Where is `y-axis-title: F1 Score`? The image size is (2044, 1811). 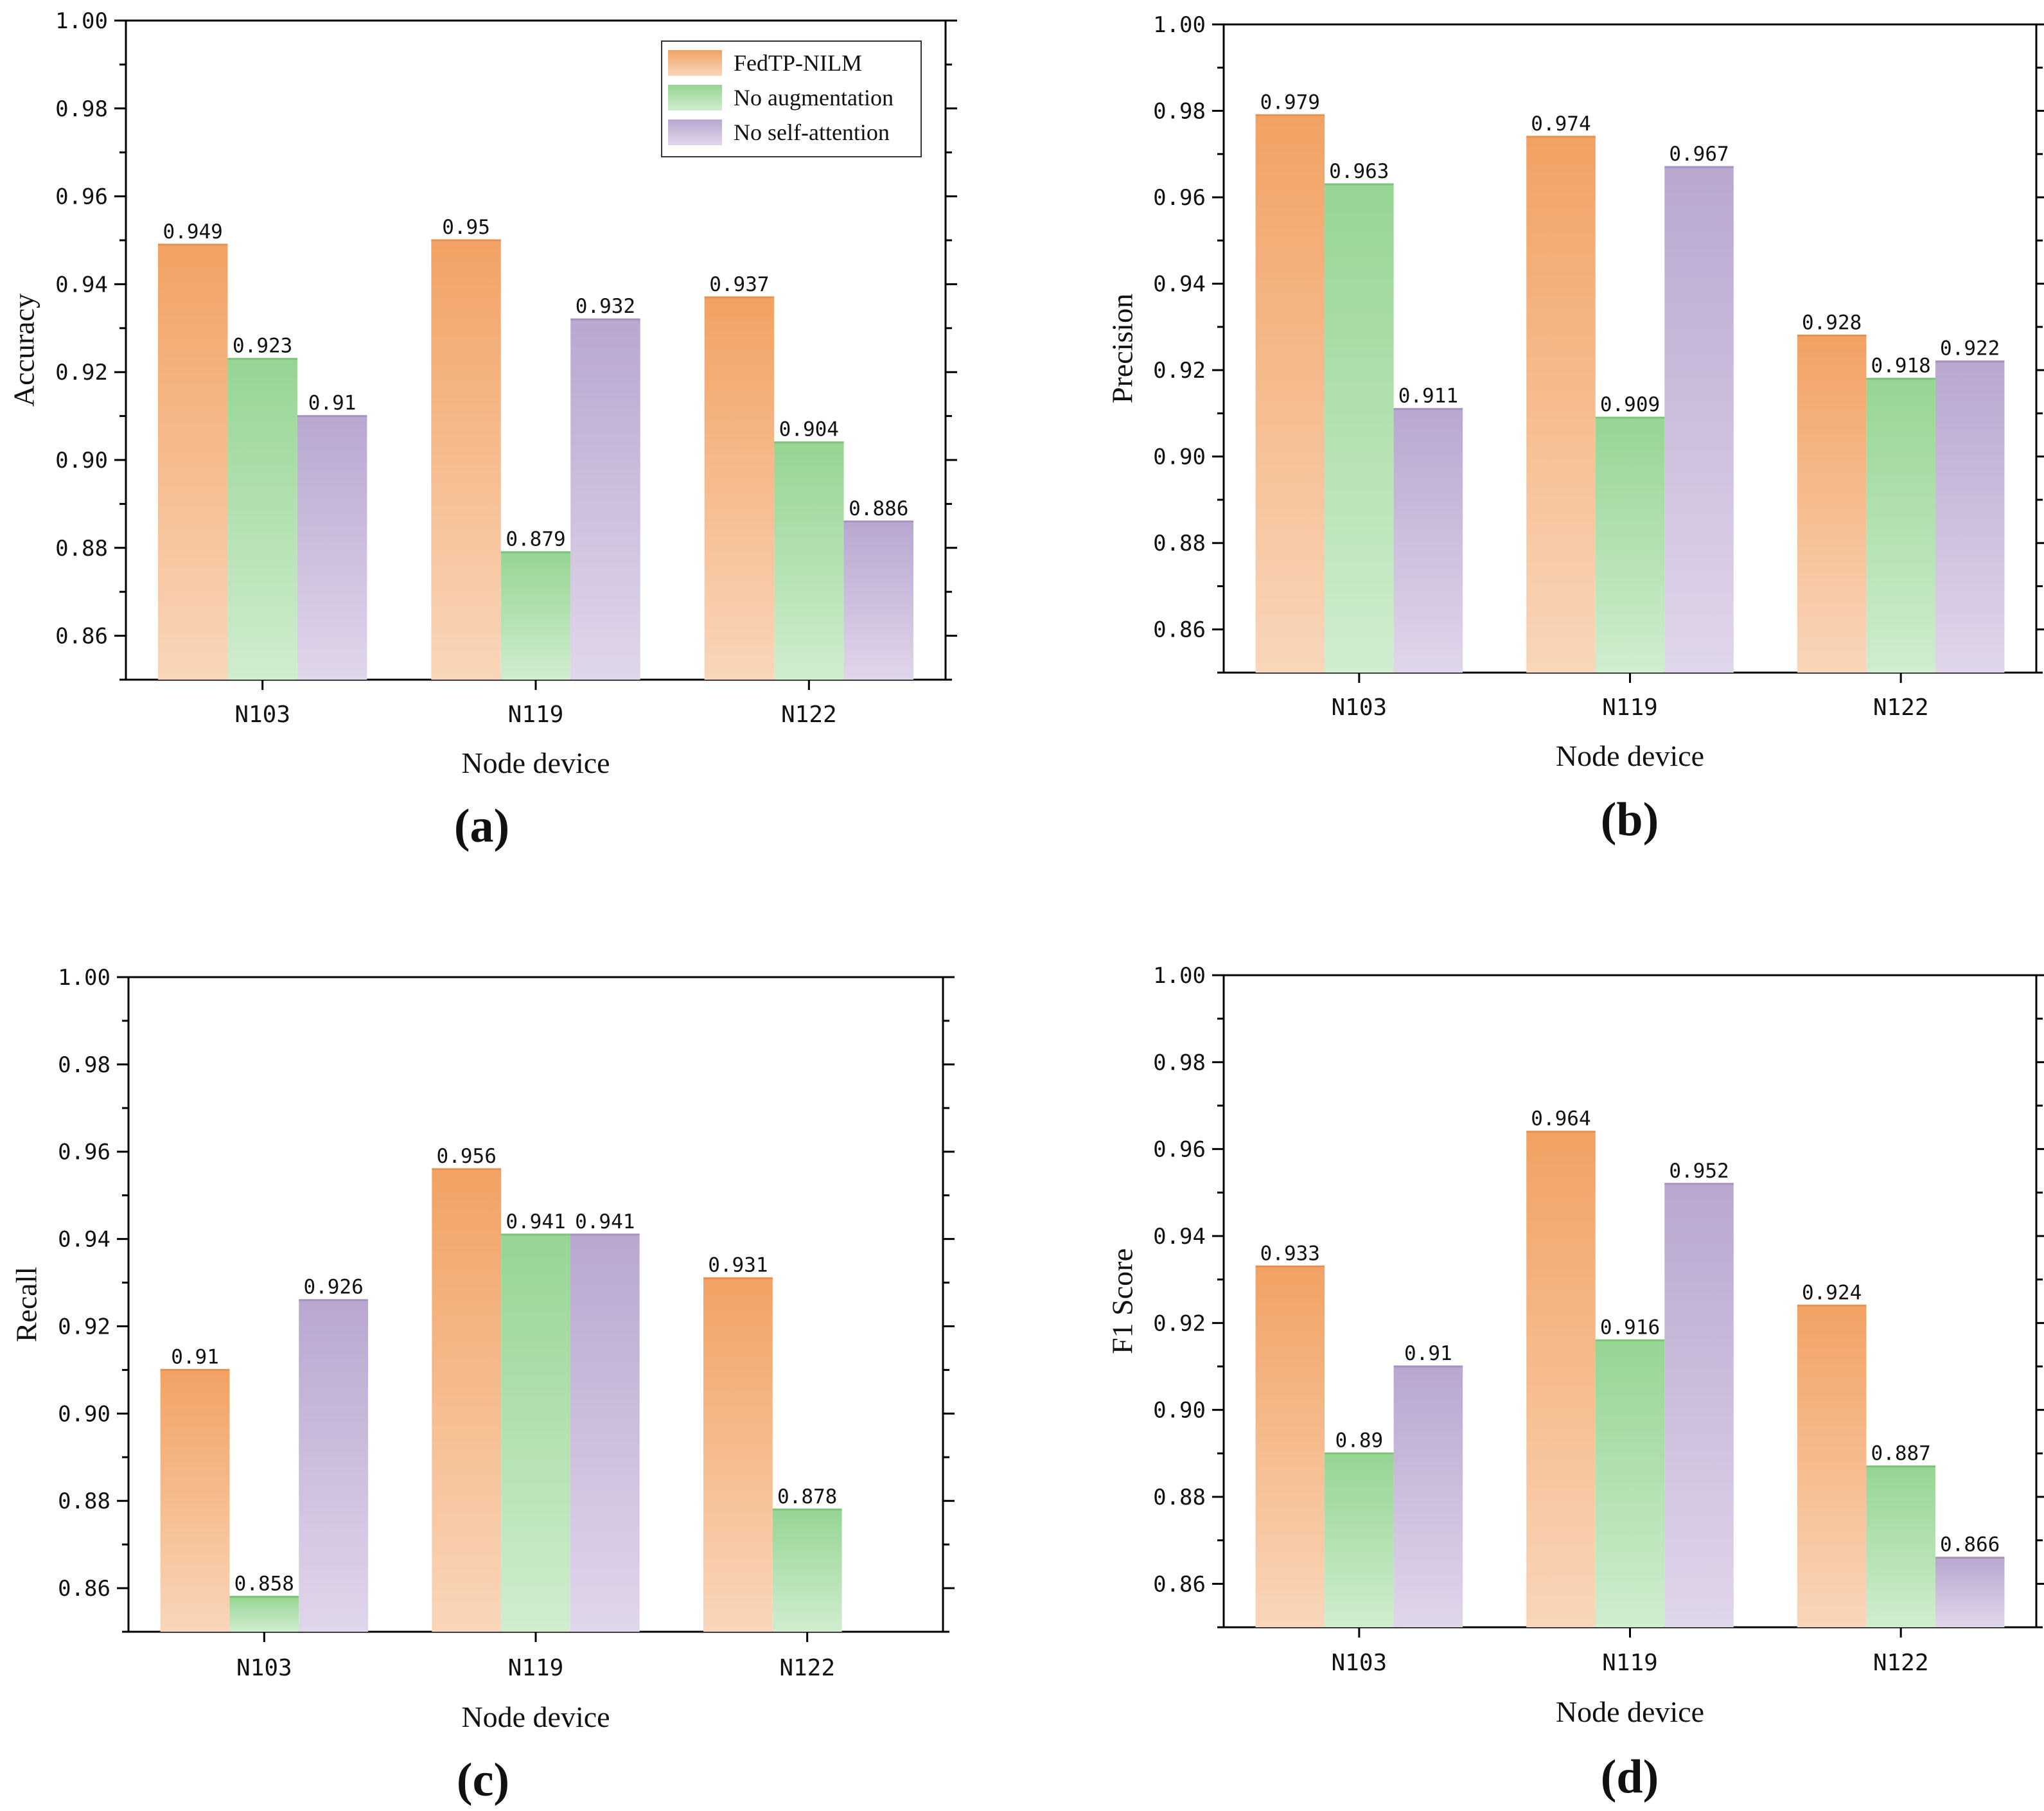 y-axis-title: F1 Score is located at coordinates (1122, 1301).